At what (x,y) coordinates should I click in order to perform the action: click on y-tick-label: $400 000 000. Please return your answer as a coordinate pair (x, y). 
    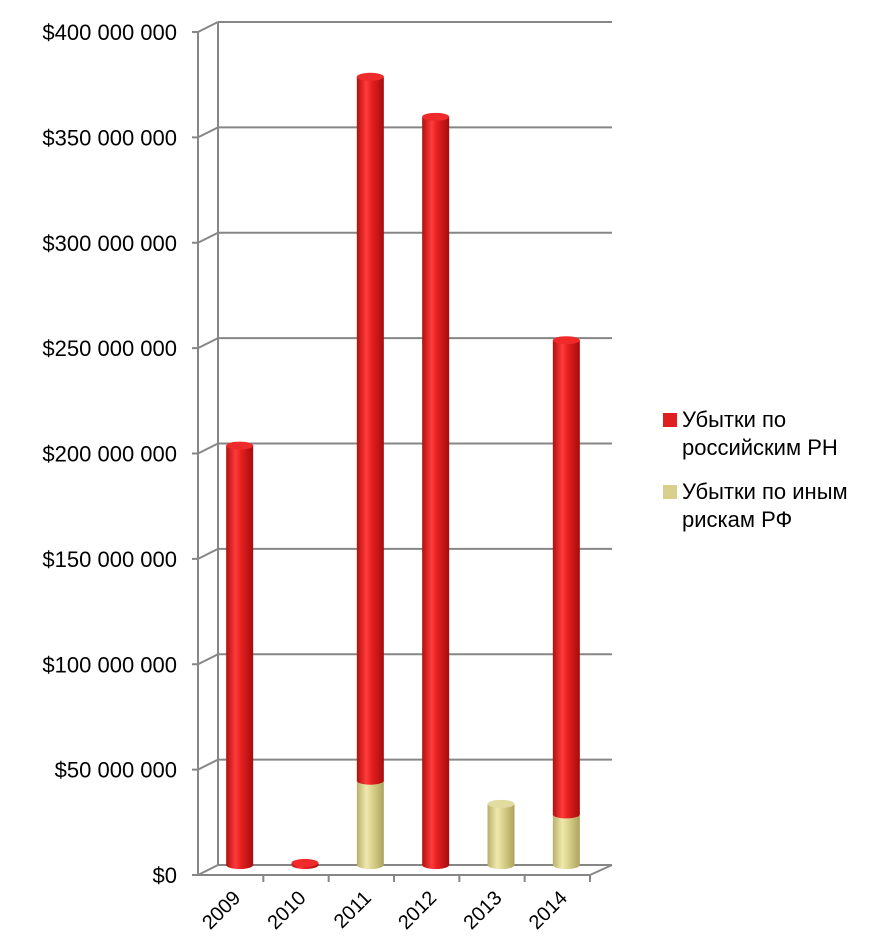
    Looking at the image, I should click on (109, 32).